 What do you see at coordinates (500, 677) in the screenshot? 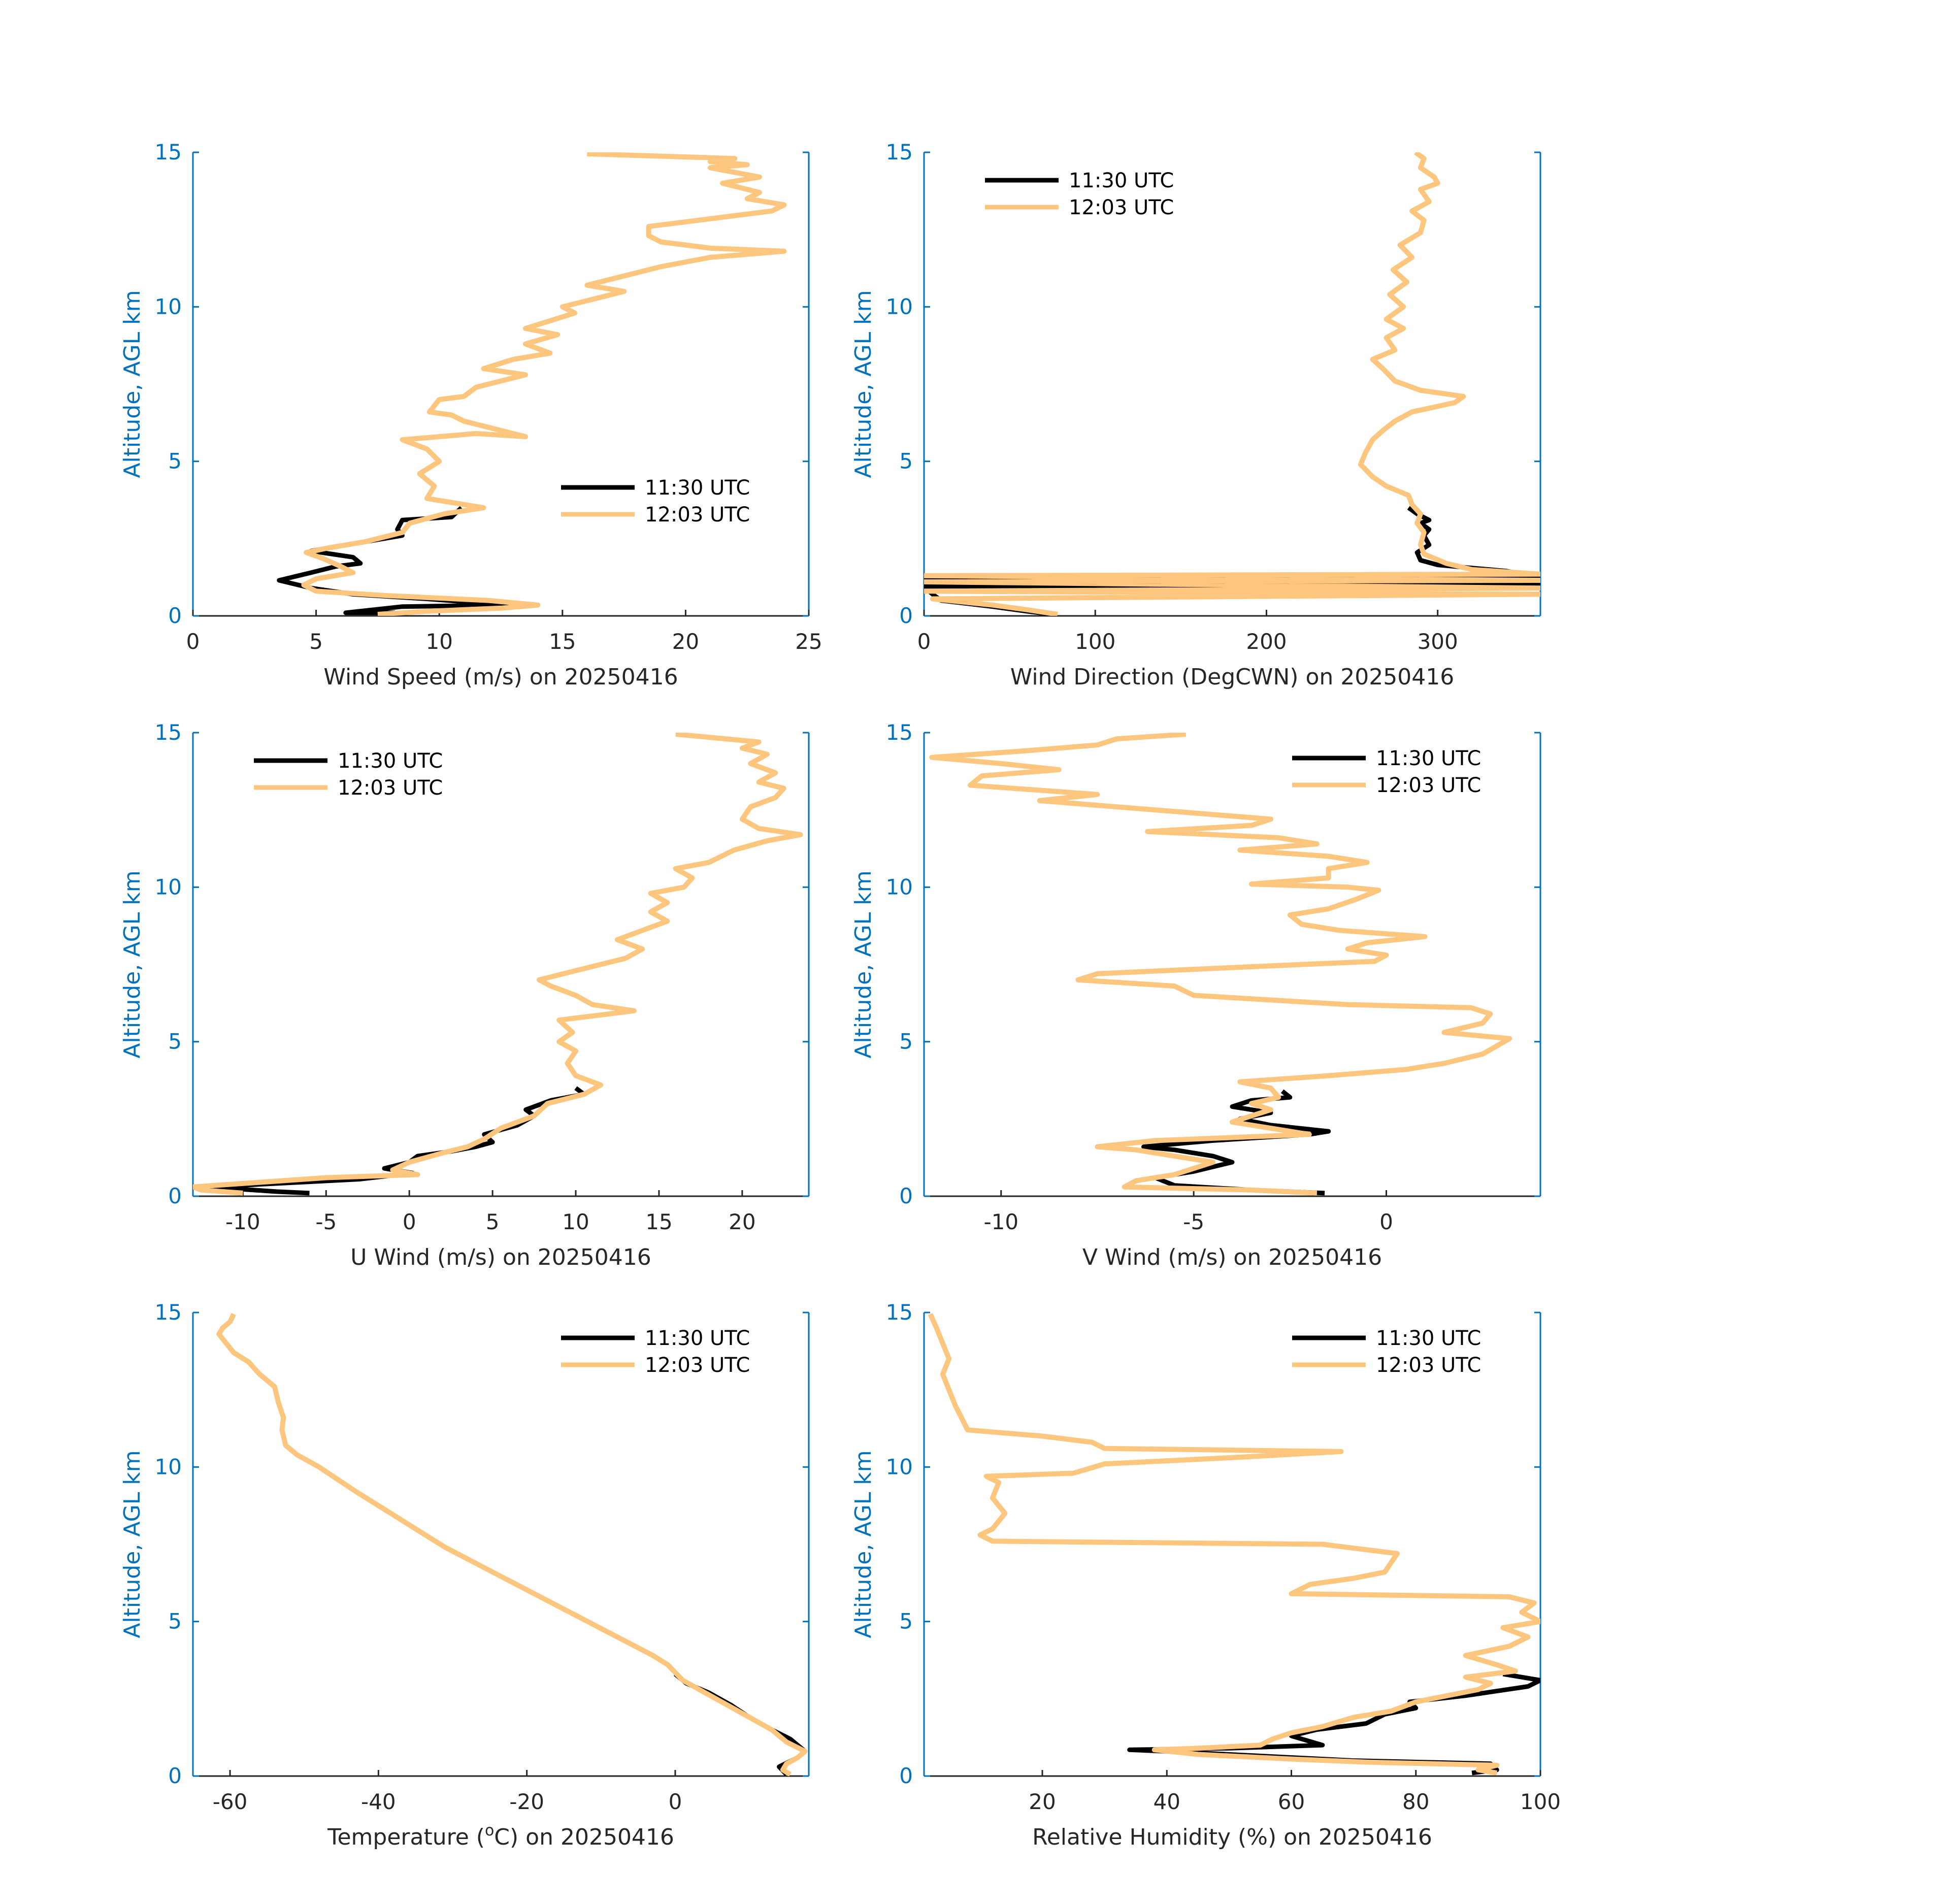
I see `x-axis-label: Wind Speed (m/s) on 20250416` at bounding box center [500, 677].